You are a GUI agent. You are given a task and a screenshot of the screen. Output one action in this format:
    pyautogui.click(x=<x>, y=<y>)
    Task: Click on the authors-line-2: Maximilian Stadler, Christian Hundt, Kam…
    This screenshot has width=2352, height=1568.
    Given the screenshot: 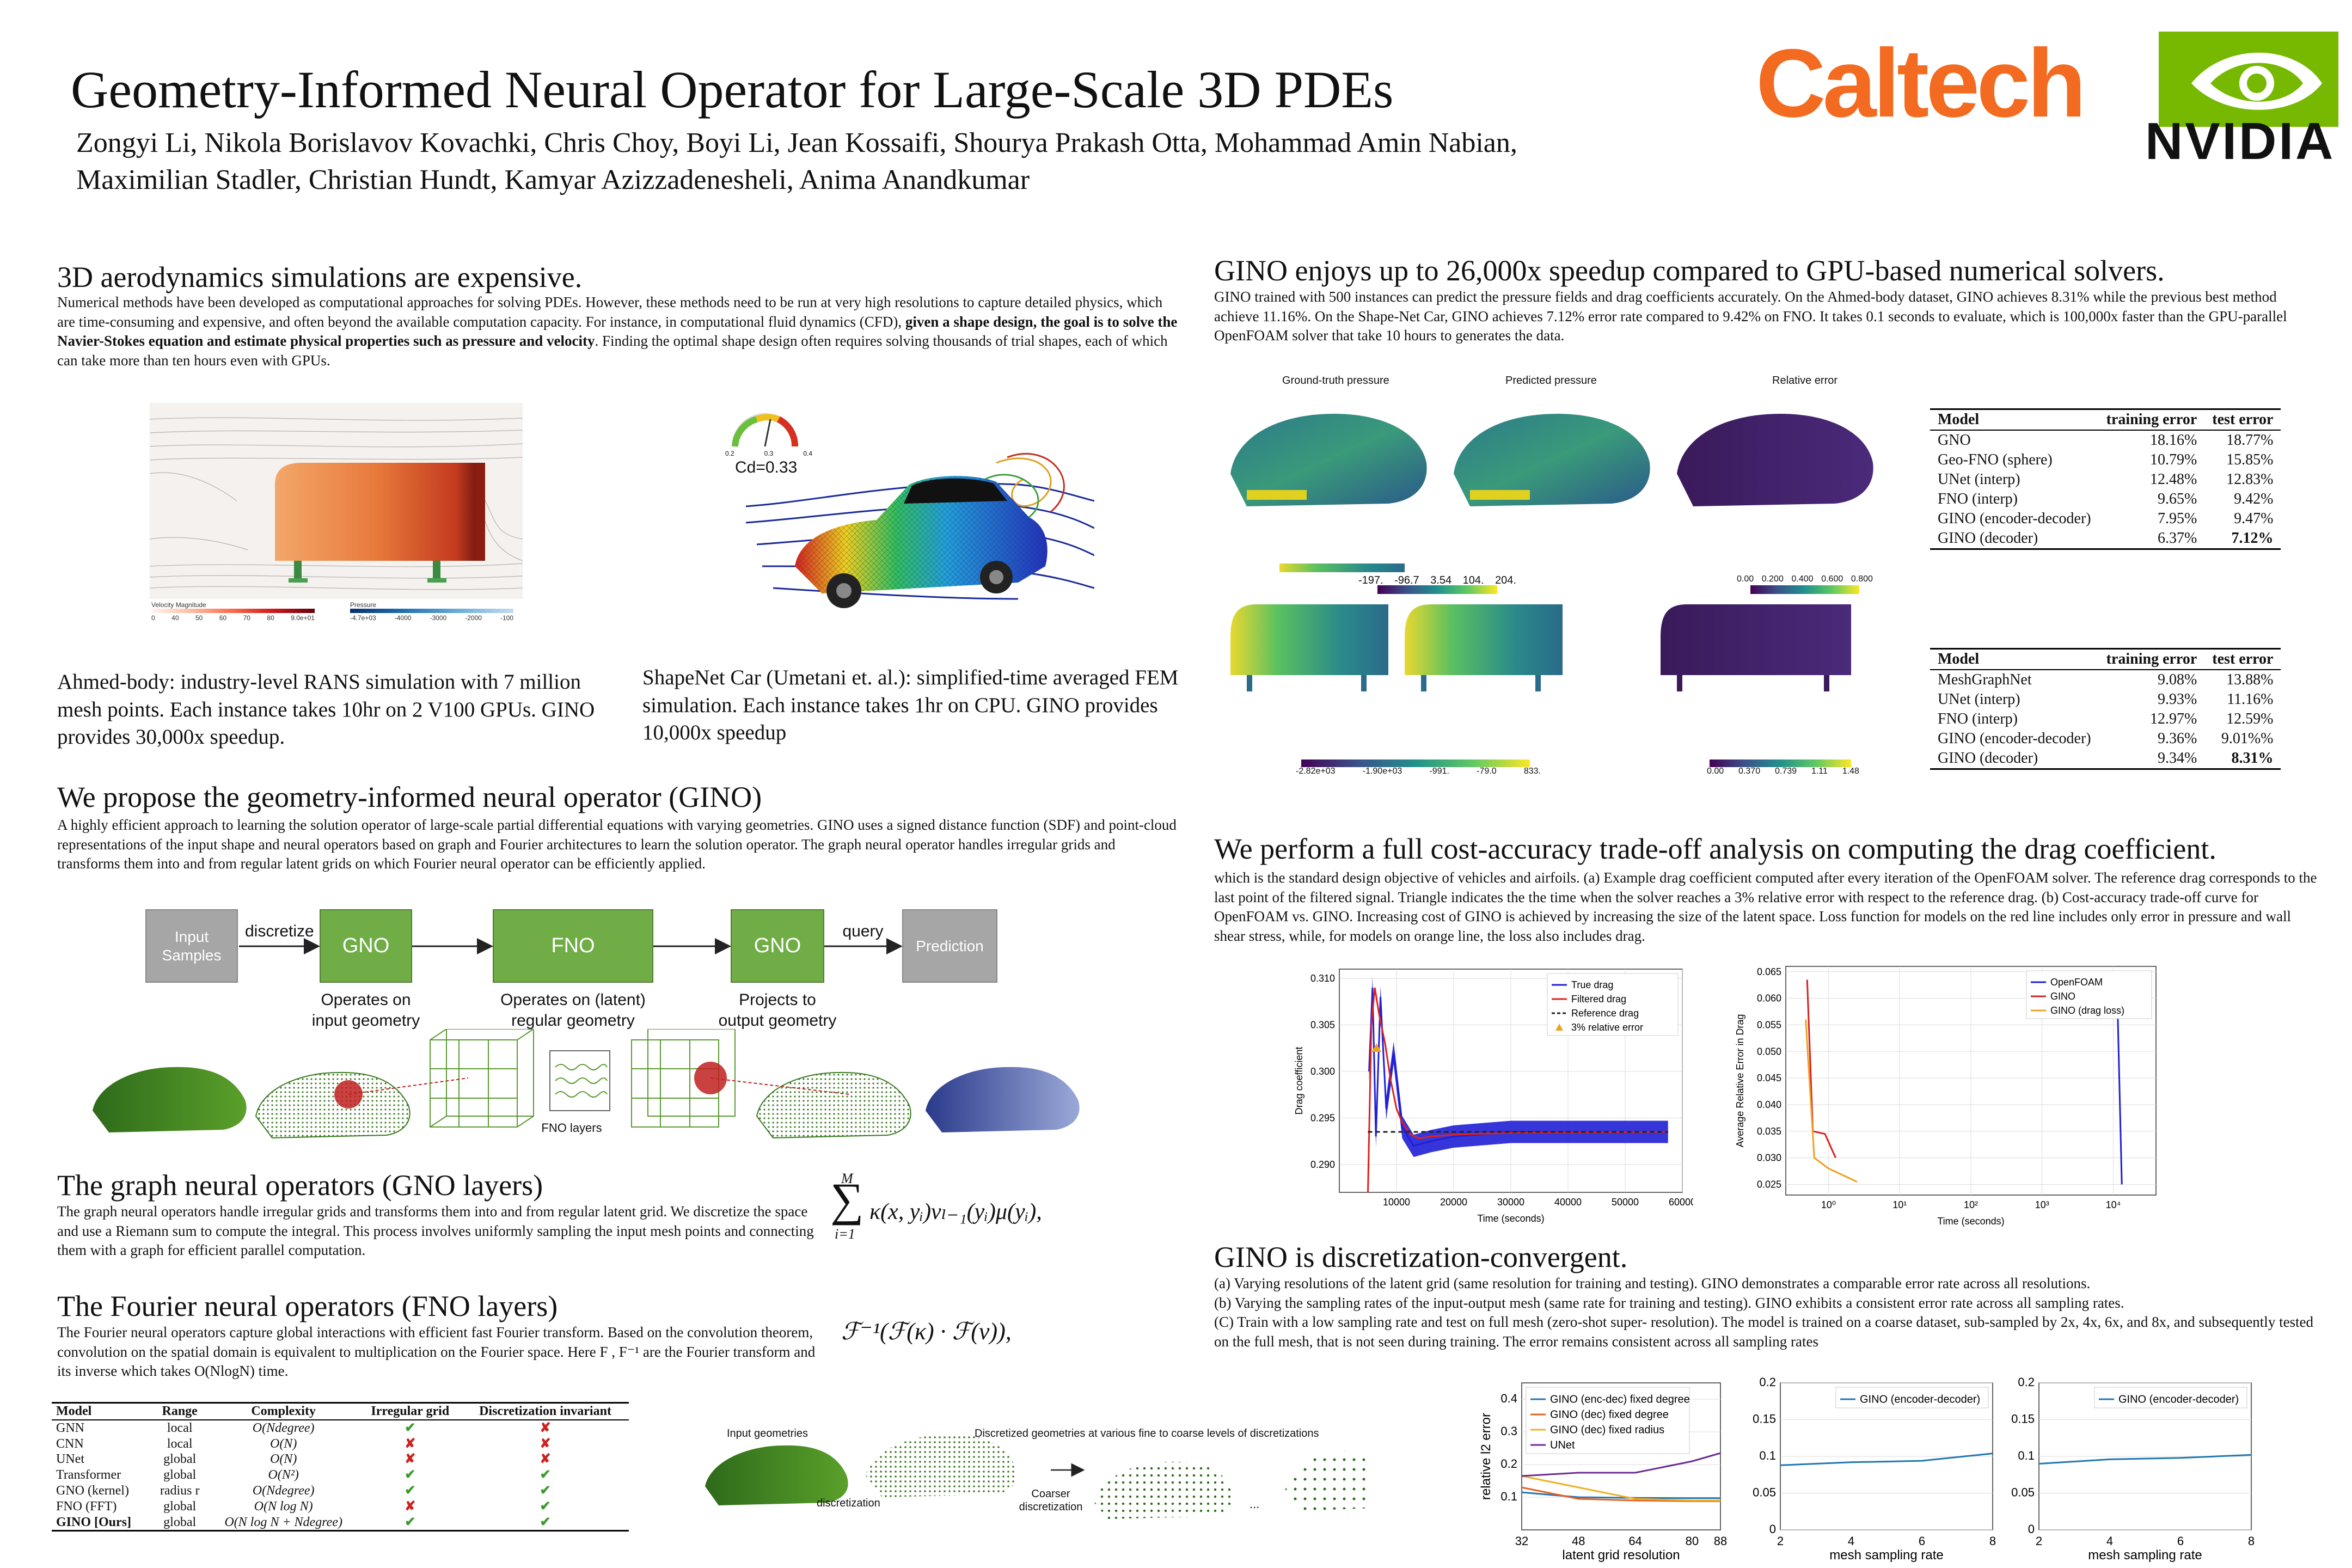 What is the action you would take?
    pyautogui.click(x=553, y=179)
    